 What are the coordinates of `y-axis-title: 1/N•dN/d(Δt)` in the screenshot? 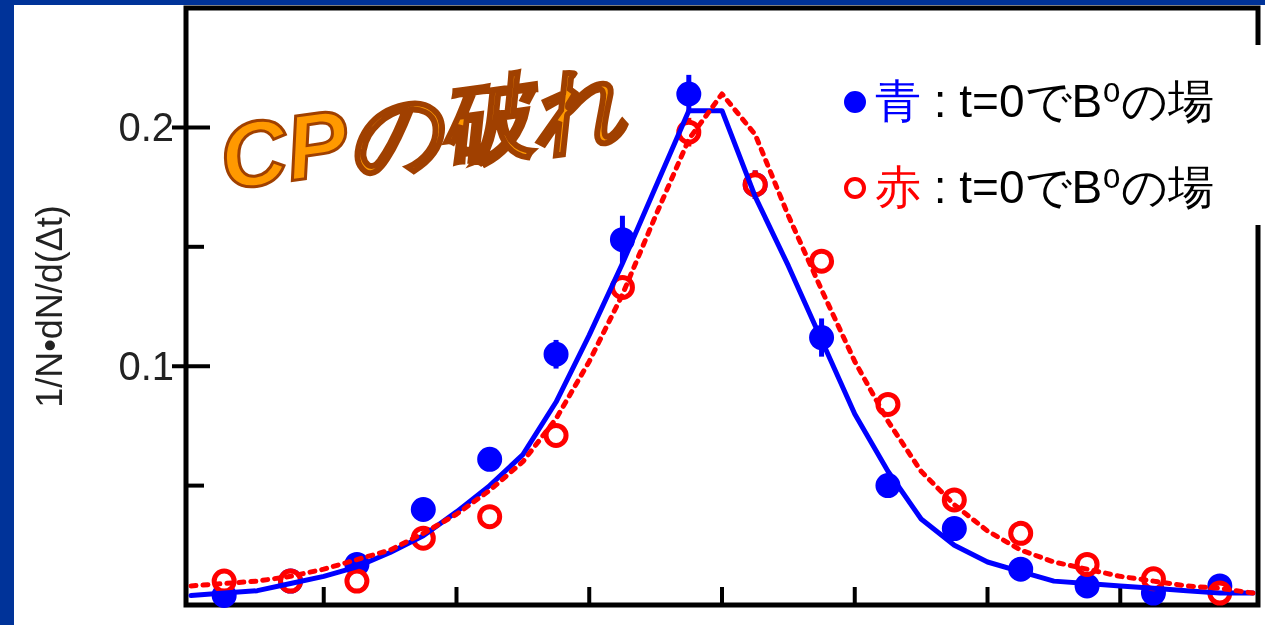 It's located at (49, 306).